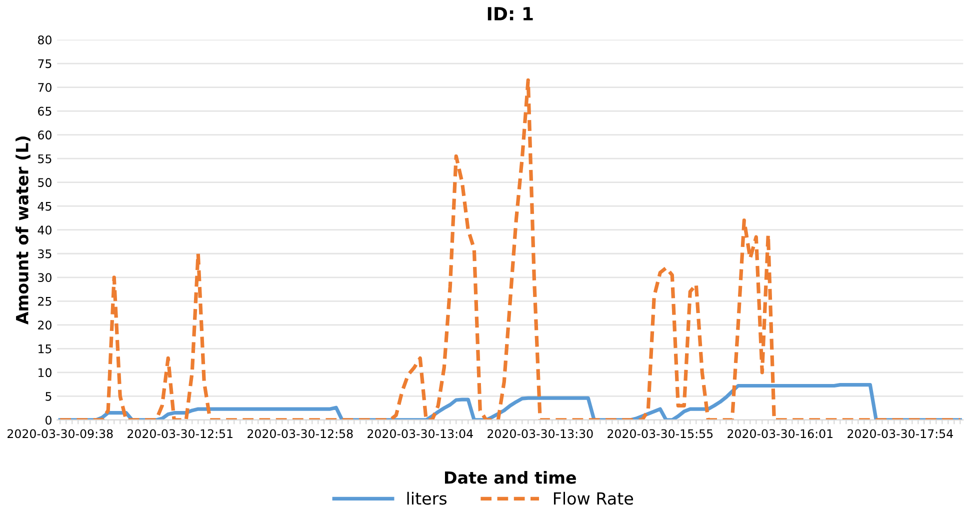 The image size is (968, 523). I want to click on y-tick-label: 5, so click(49, 396).